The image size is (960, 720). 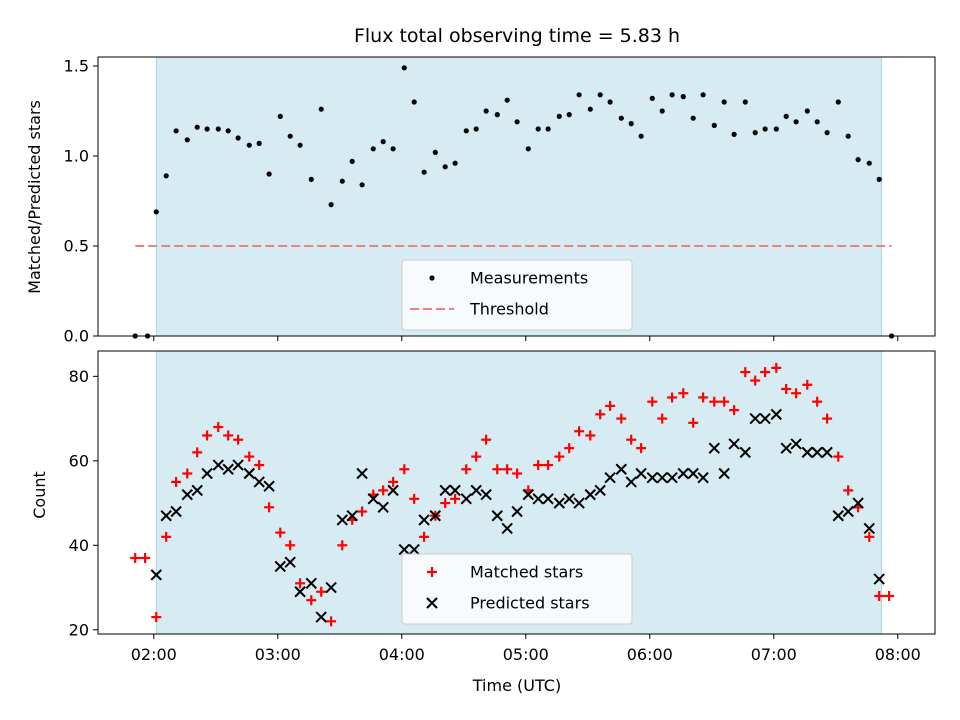 What do you see at coordinates (516, 685) in the screenshot?
I see `x-axis-label: Time (UTC)` at bounding box center [516, 685].